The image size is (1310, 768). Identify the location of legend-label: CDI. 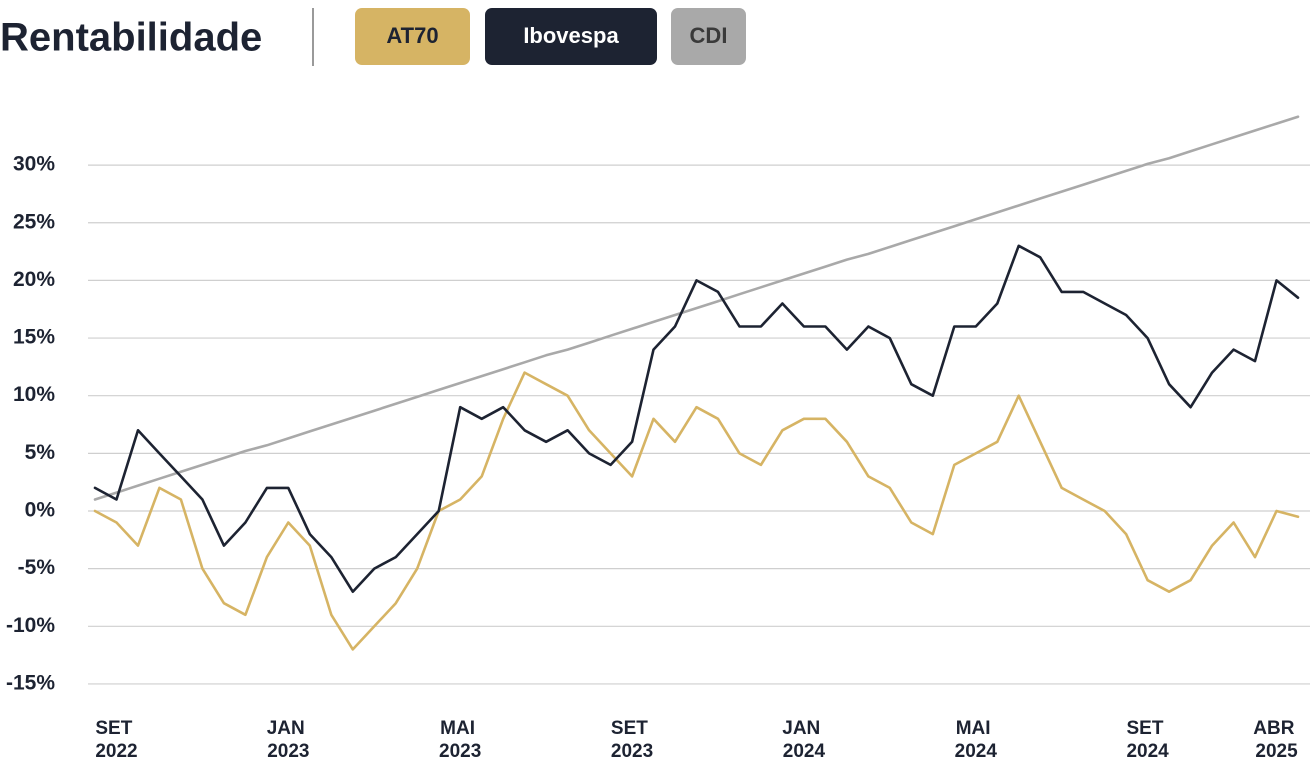
(709, 35).